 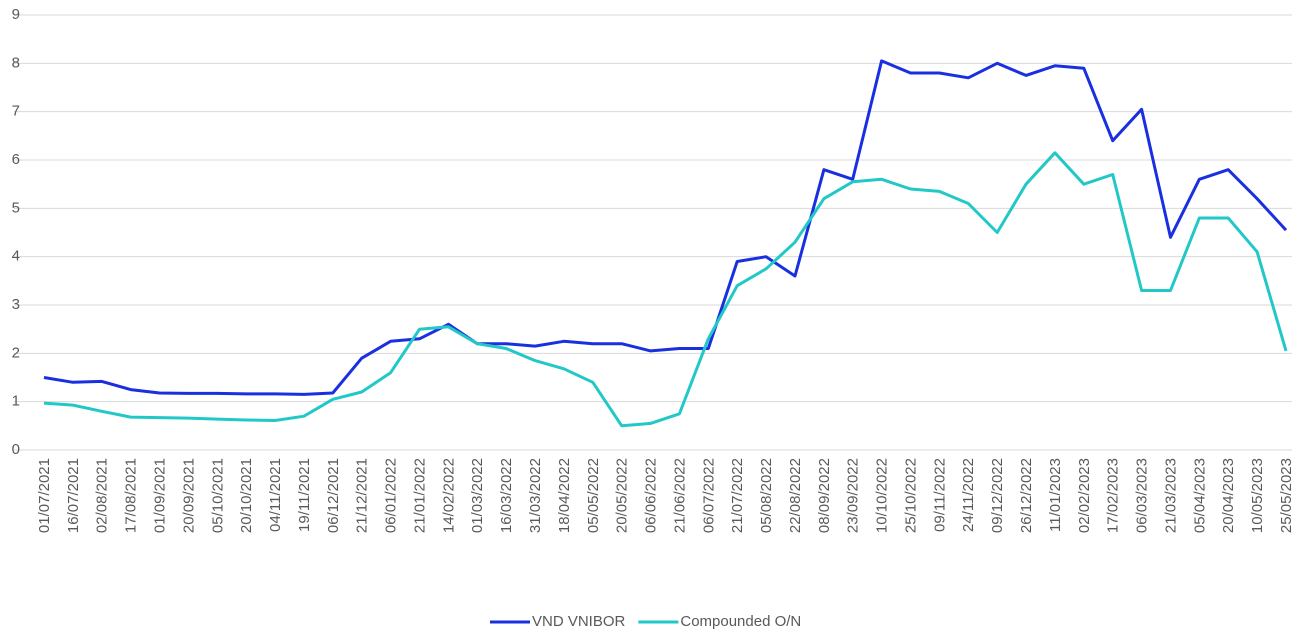 What do you see at coordinates (679, 495) in the screenshot?
I see `x-tick-label: 21/06/2022` at bounding box center [679, 495].